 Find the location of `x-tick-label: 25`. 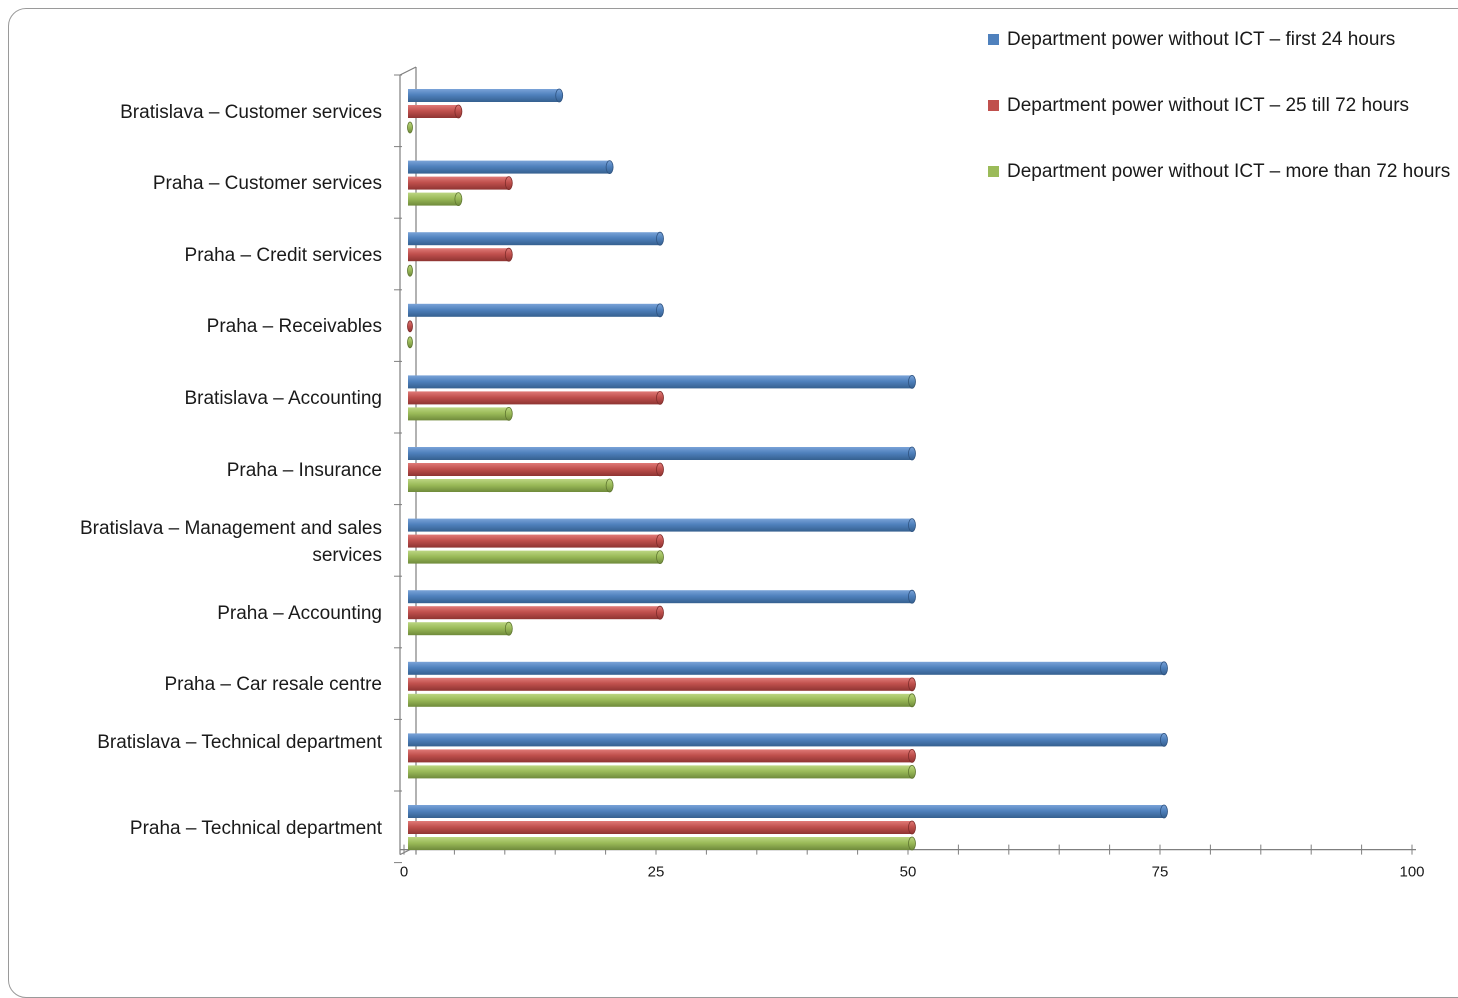

x-tick-label: 25 is located at coordinates (656, 872).